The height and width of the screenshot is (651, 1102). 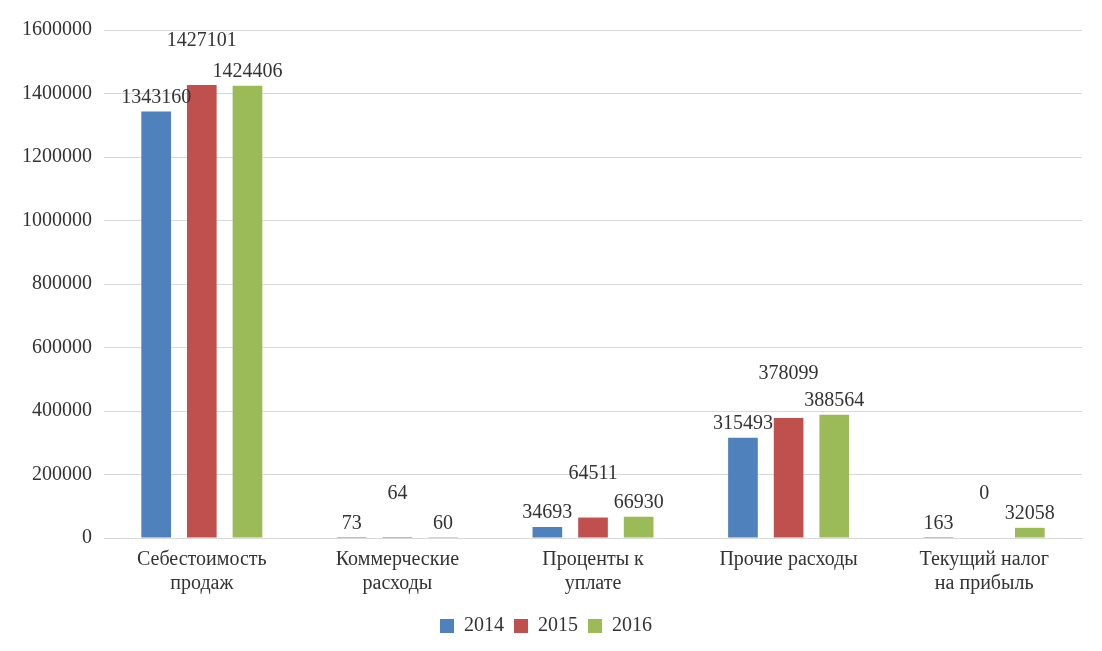 What do you see at coordinates (547, 511) in the screenshot?
I see `data-label: 34693` at bounding box center [547, 511].